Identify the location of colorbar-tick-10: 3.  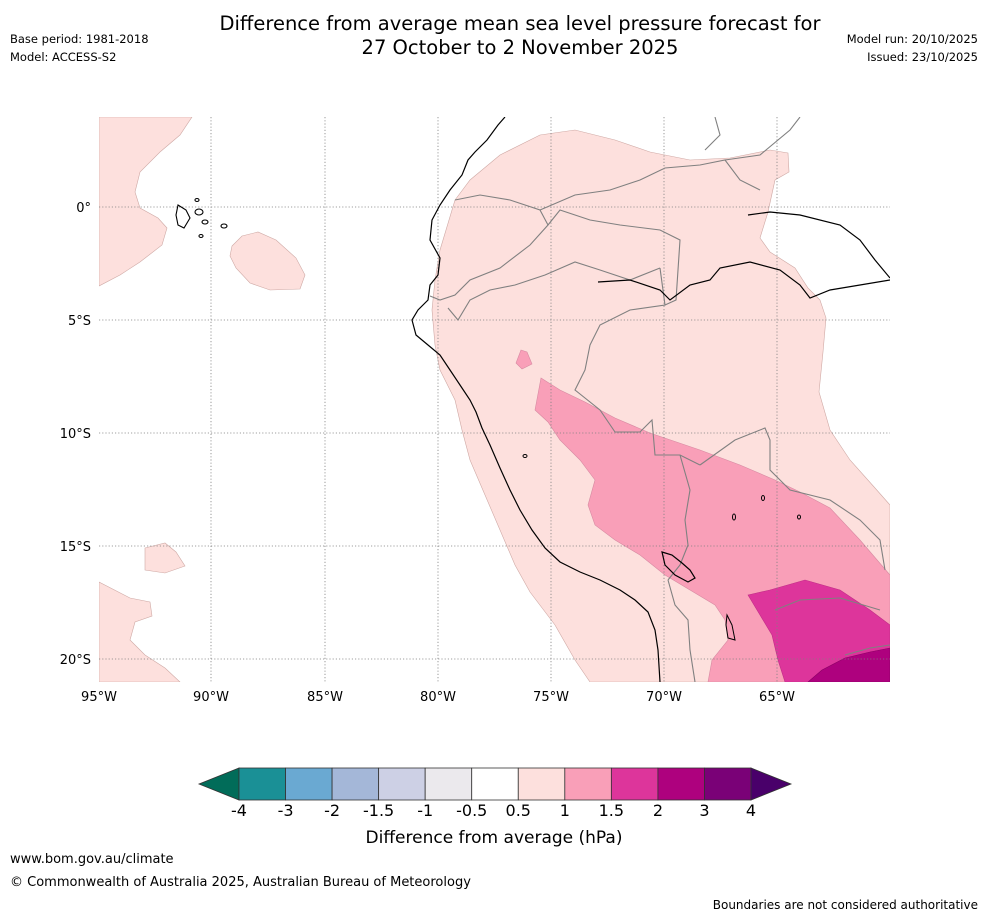
(704, 810).